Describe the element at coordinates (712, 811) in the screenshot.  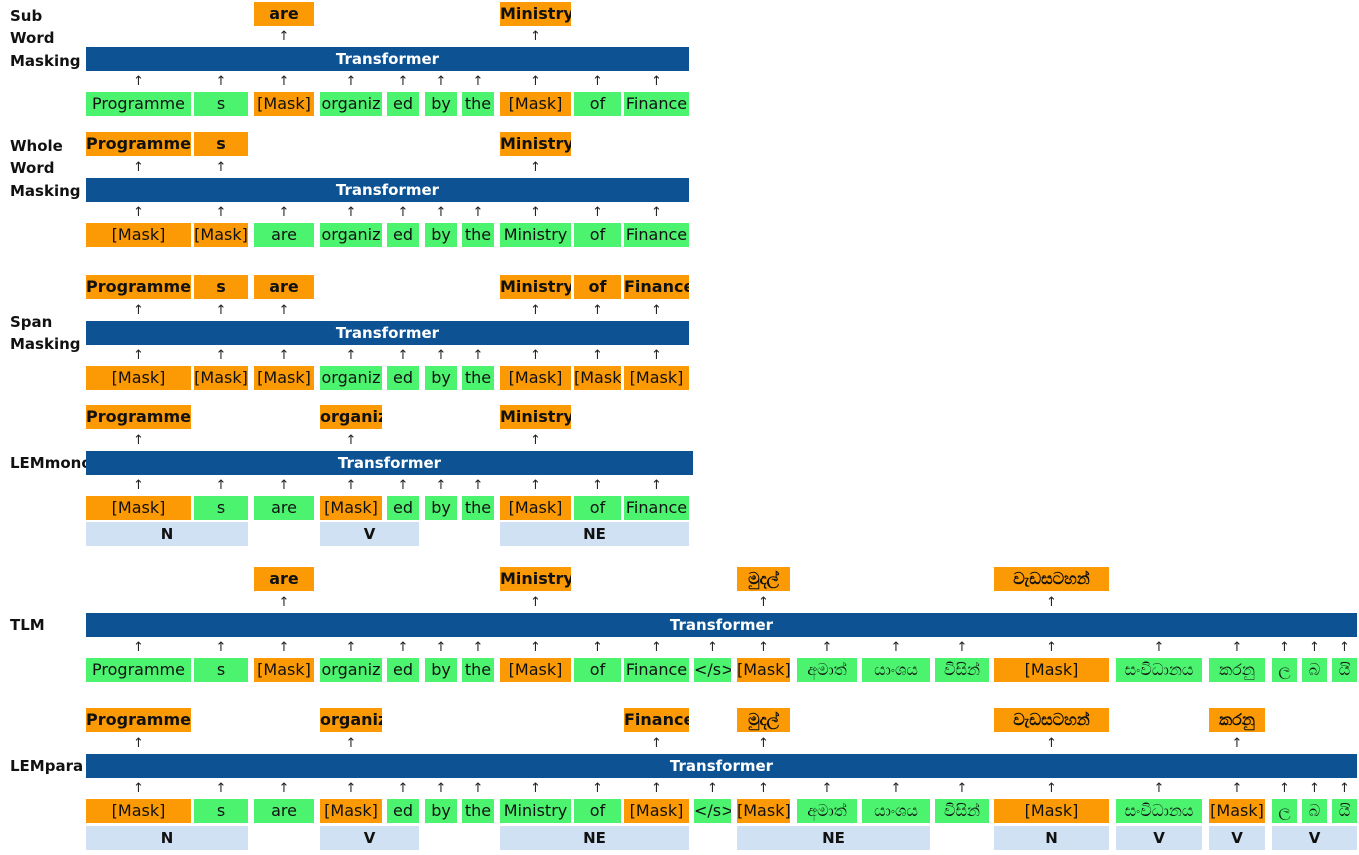
I see `input-token: </s>` at that location.